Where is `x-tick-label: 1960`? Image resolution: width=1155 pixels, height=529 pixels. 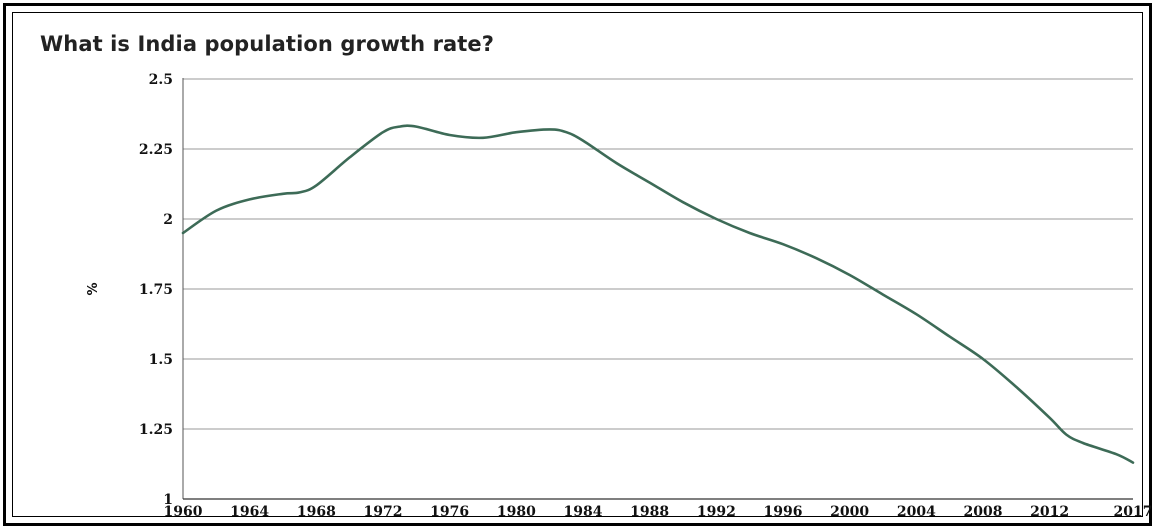
x-tick-label: 1960 is located at coordinates (183, 512).